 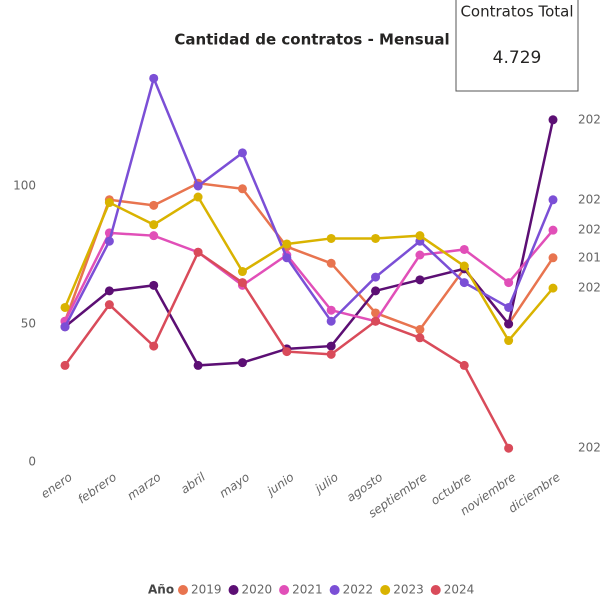 I want to click on chart-title: Cantidad de contratos - Mensual, so click(x=311, y=40).